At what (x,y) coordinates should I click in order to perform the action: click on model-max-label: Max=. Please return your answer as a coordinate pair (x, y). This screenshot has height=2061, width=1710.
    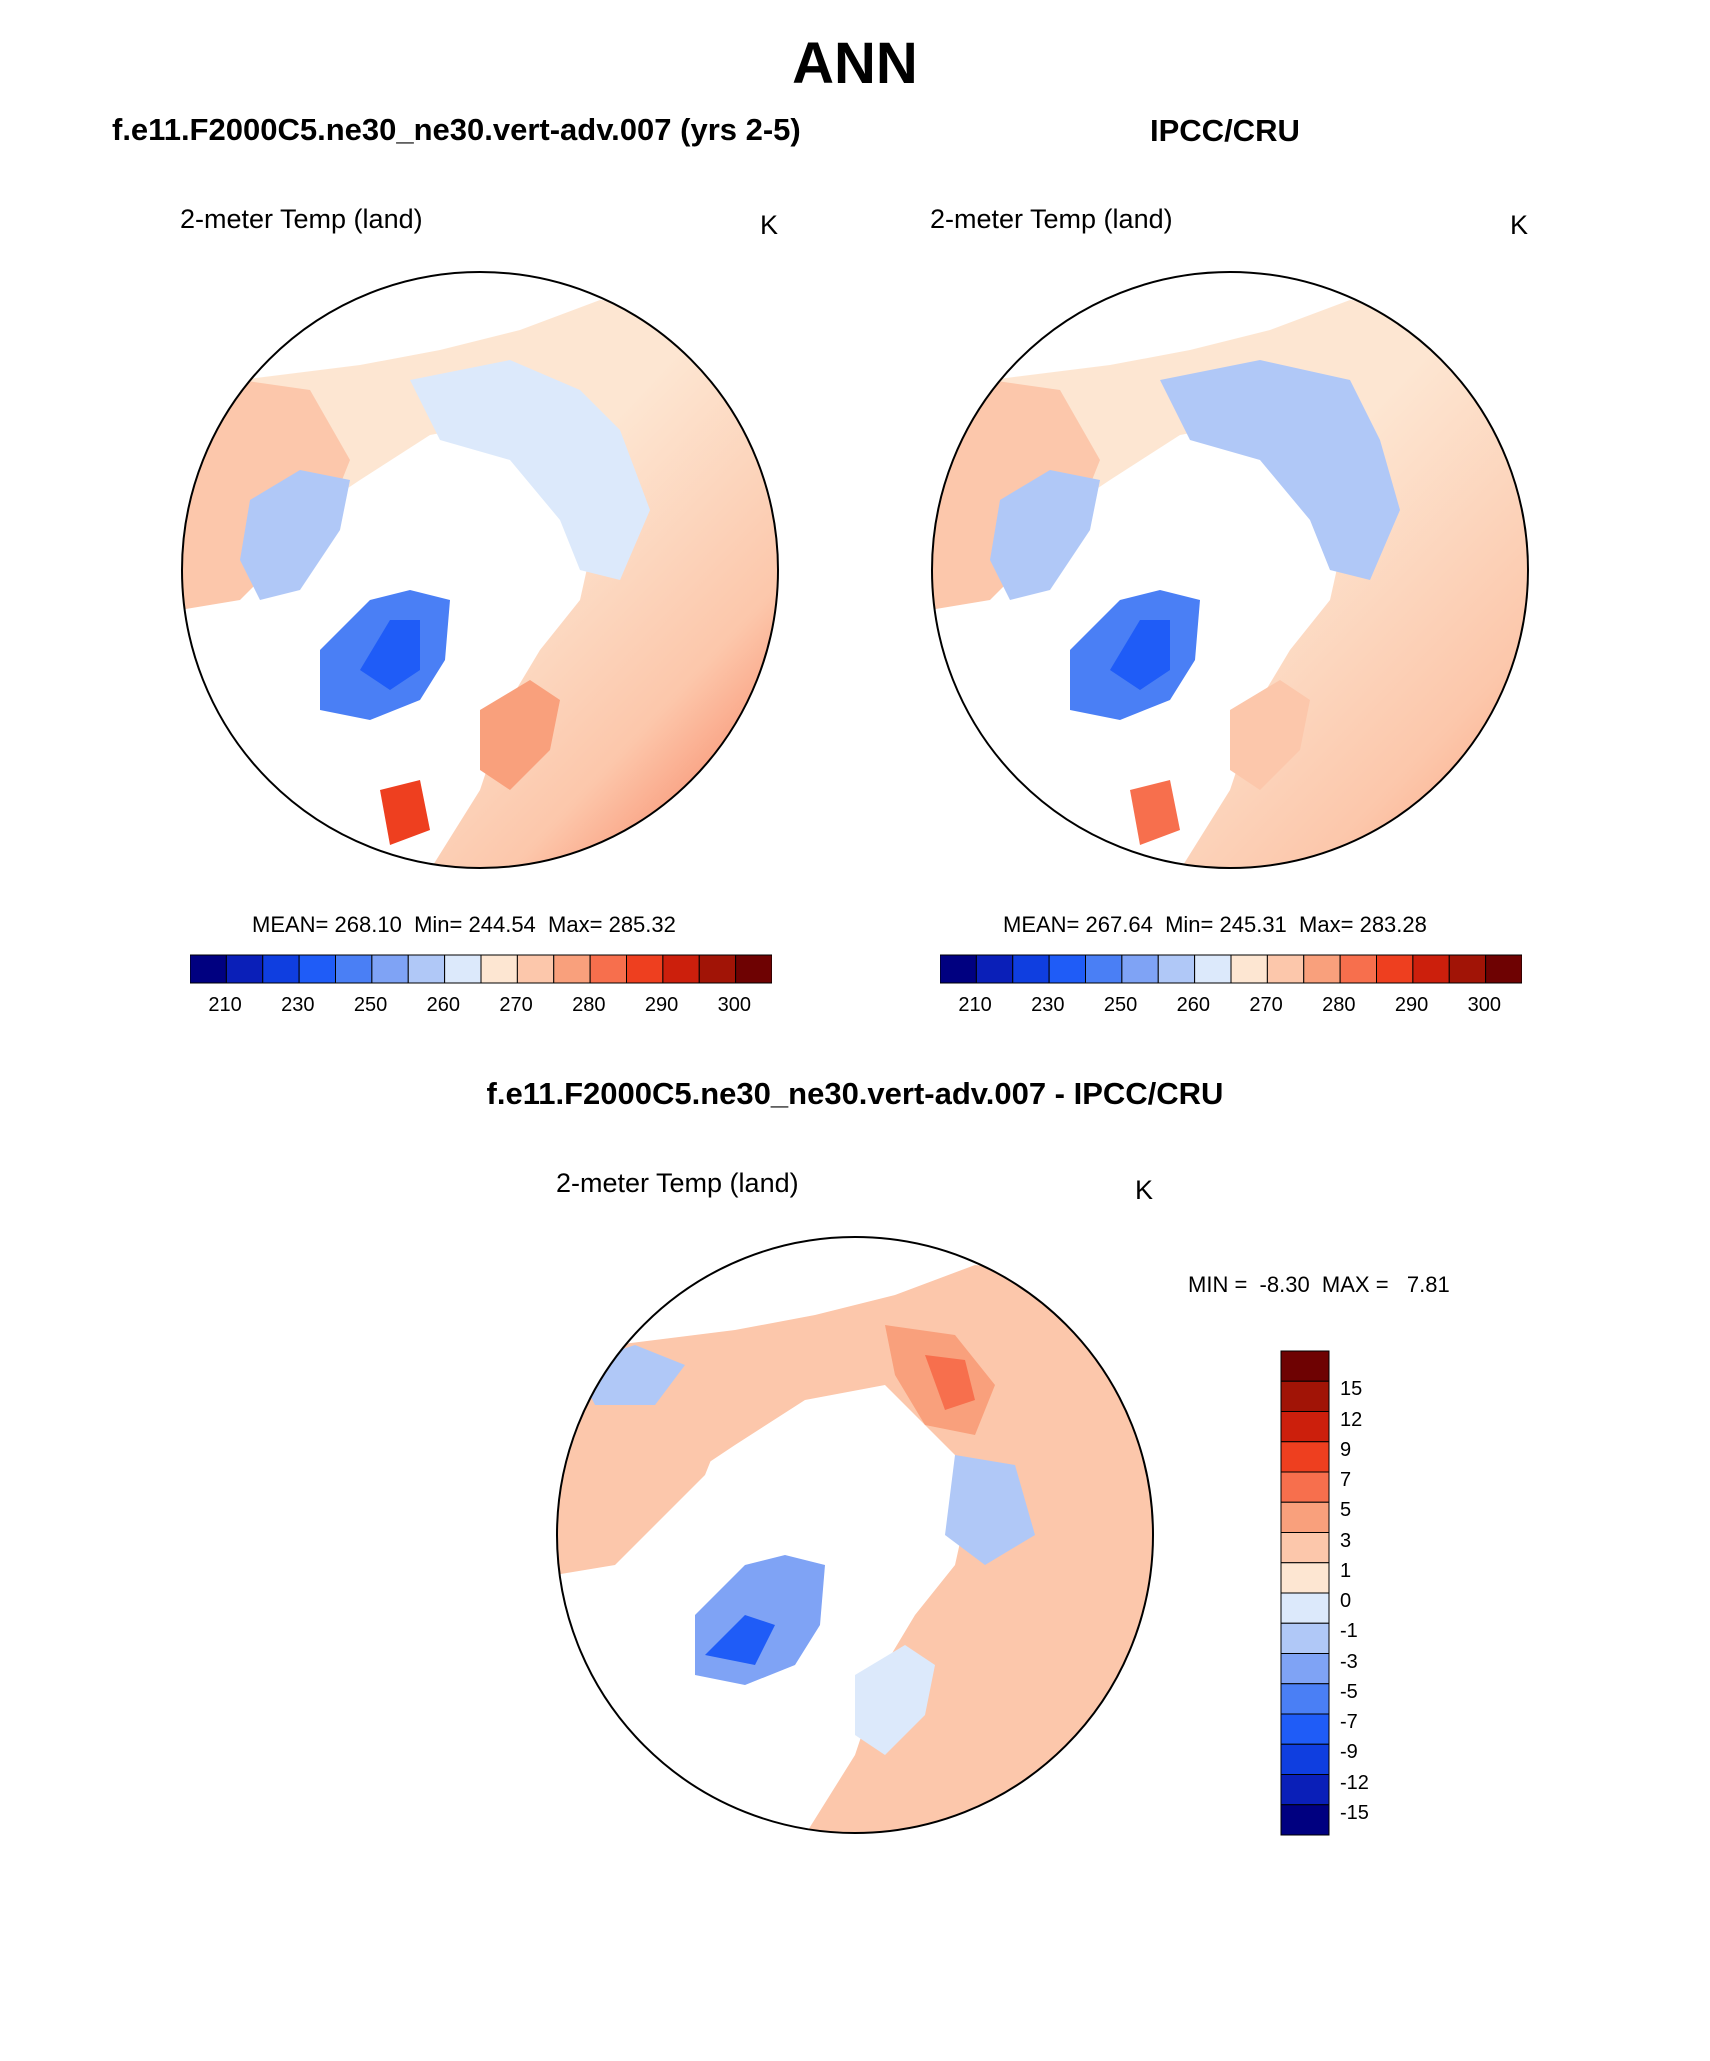
    Looking at the image, I should click on (575, 924).